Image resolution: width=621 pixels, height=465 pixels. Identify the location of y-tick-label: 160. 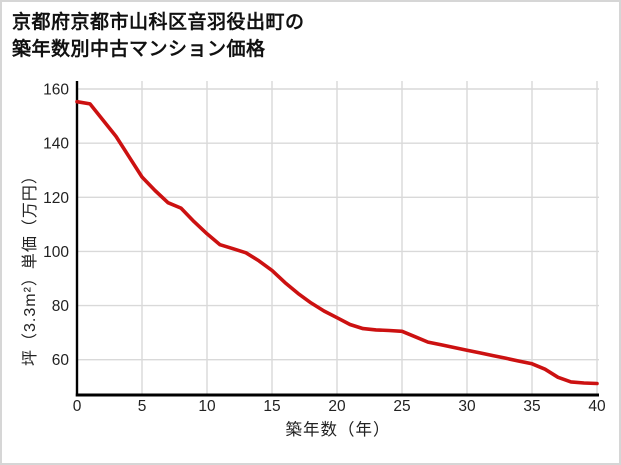
(56, 90).